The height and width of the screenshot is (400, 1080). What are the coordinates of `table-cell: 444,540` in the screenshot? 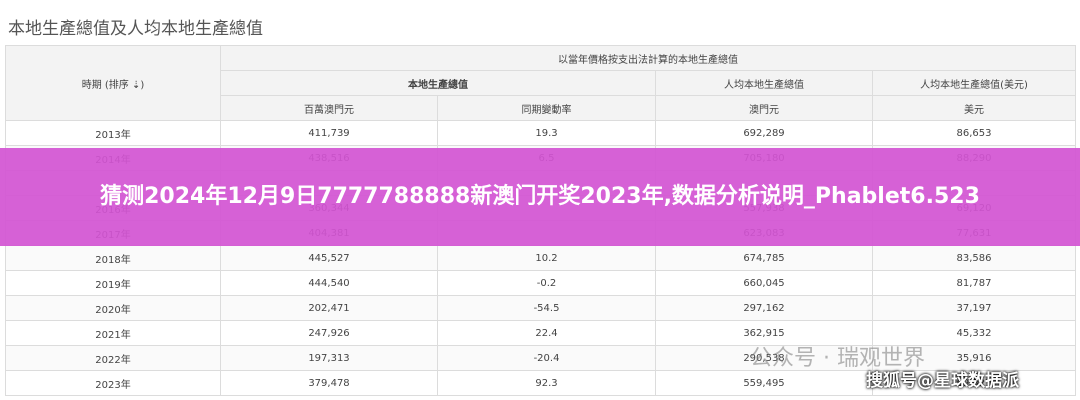 It's located at (329, 283).